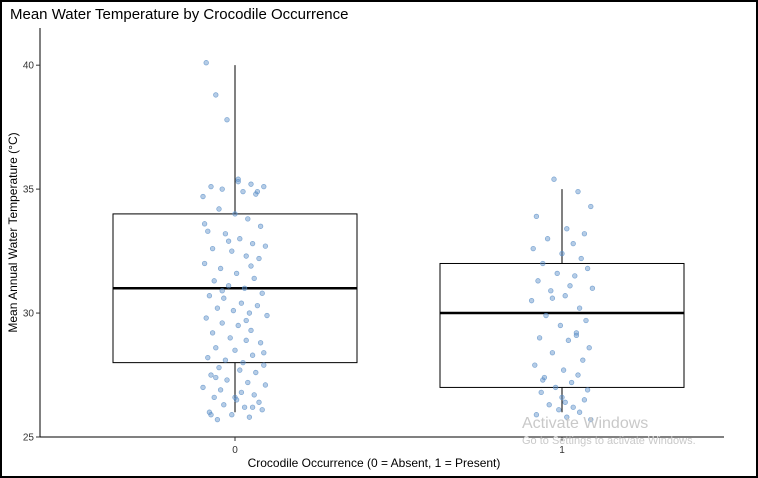 This screenshot has height=478, width=758. Describe the element at coordinates (29, 66) in the screenshot. I see `y-tick-label: 40` at that location.